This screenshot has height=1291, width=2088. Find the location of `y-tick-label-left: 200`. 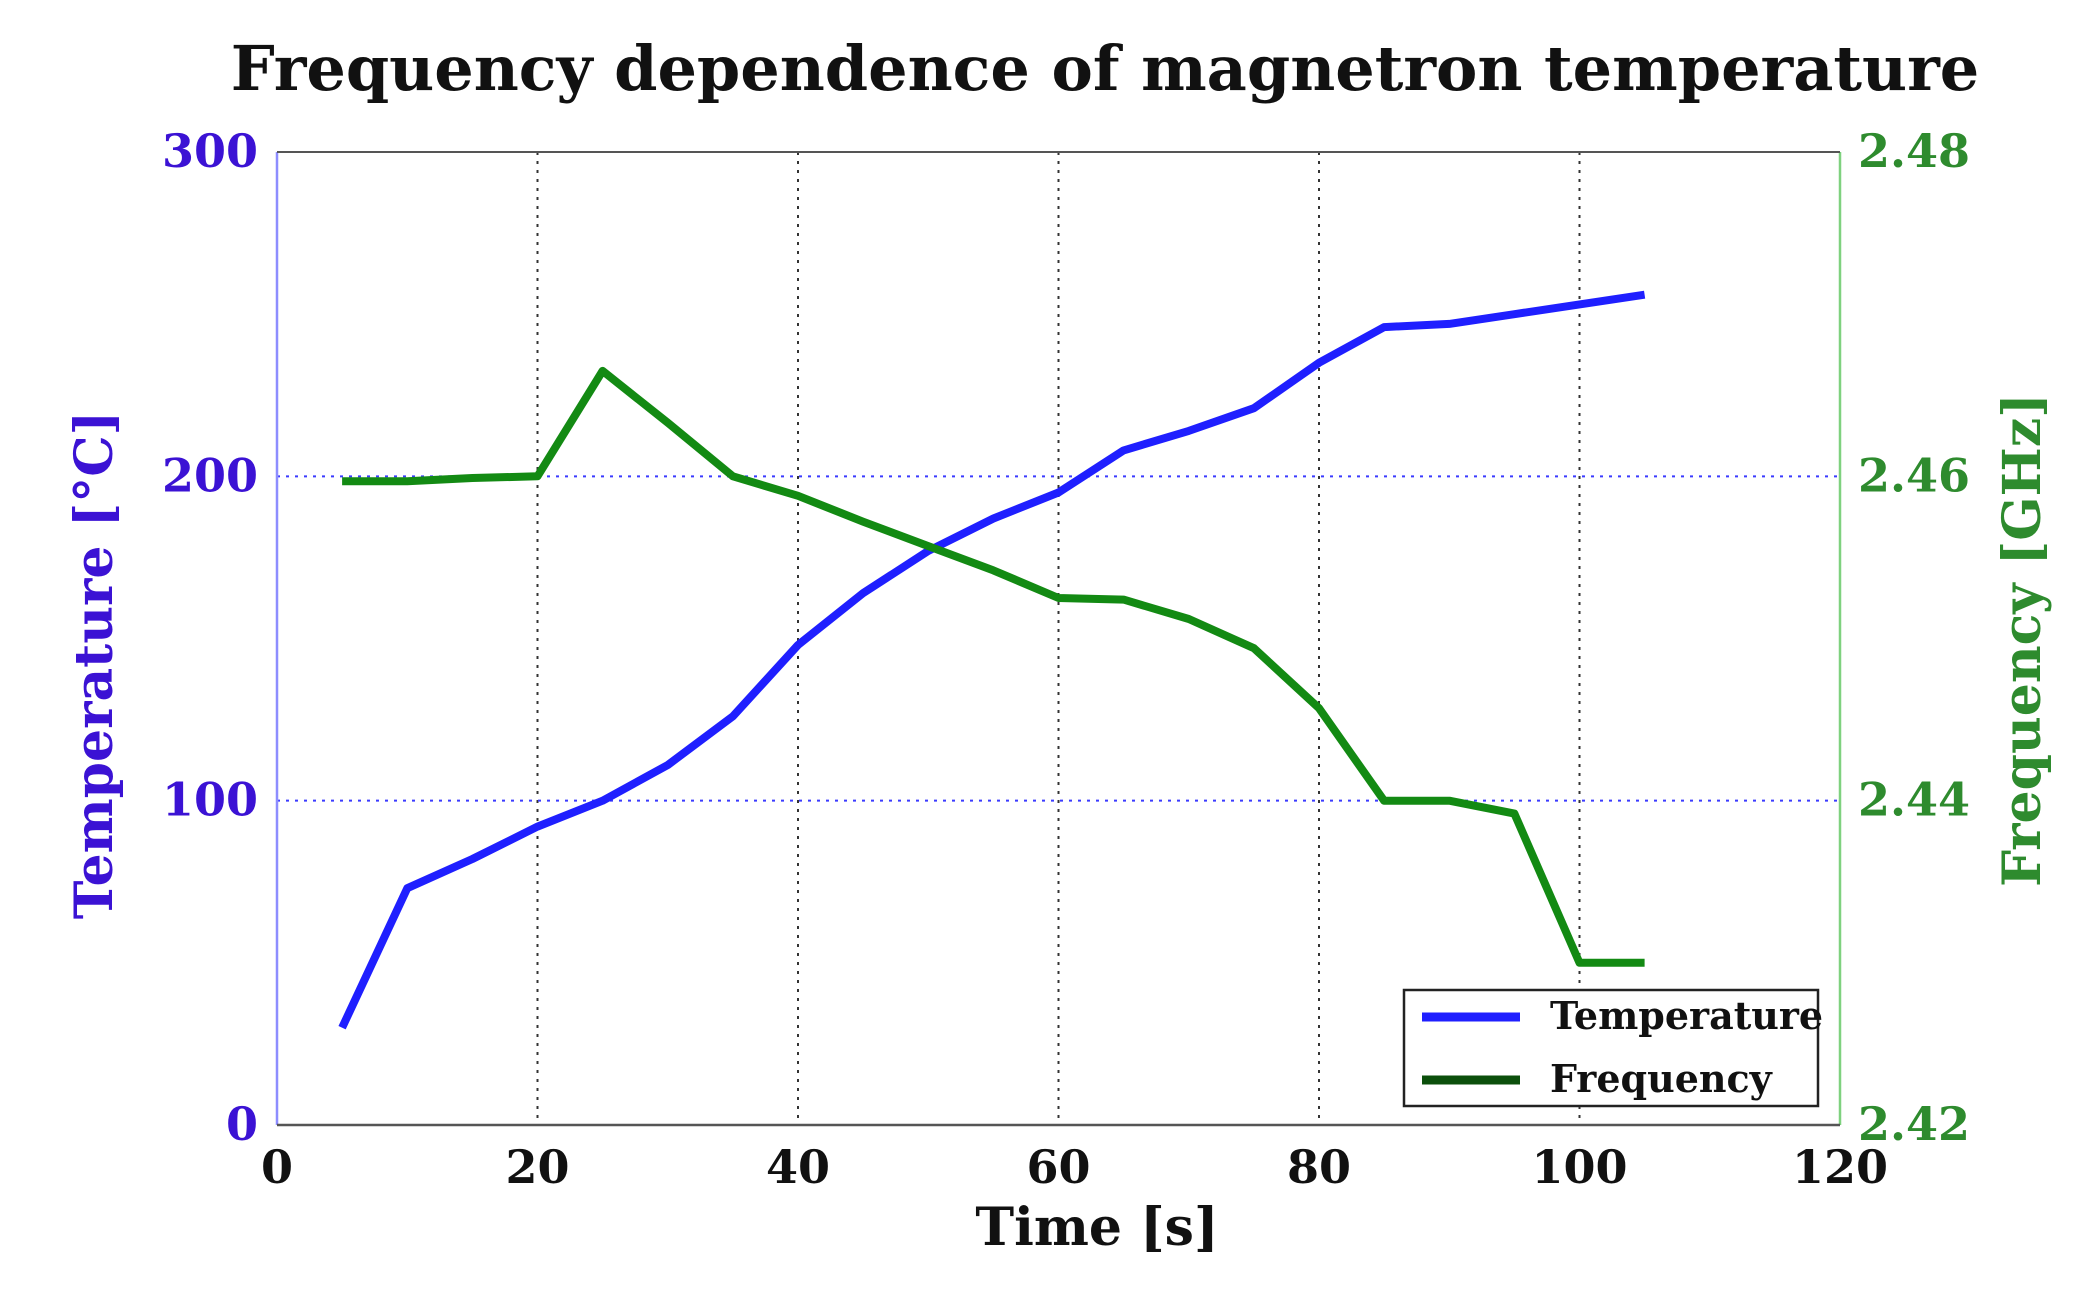

y-tick-label-left: 200 is located at coordinates (210, 475).